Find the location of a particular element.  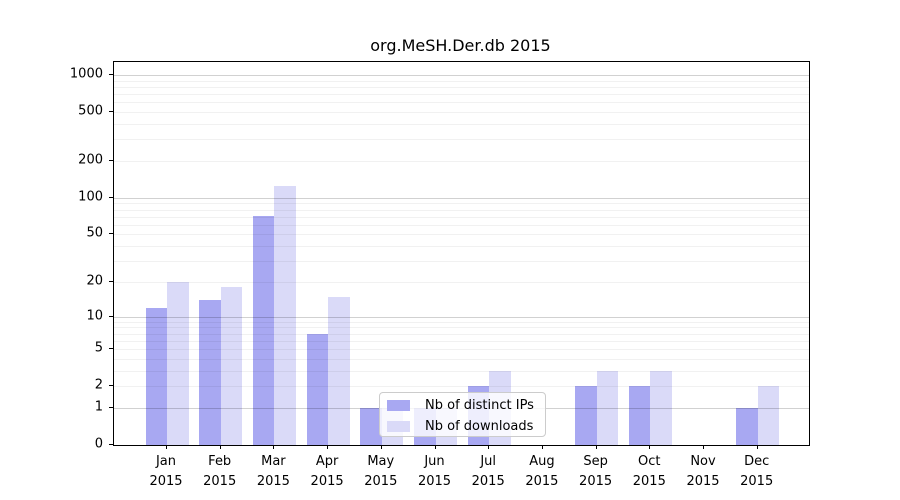

bar-distinct-ips-sep is located at coordinates (586, 415).